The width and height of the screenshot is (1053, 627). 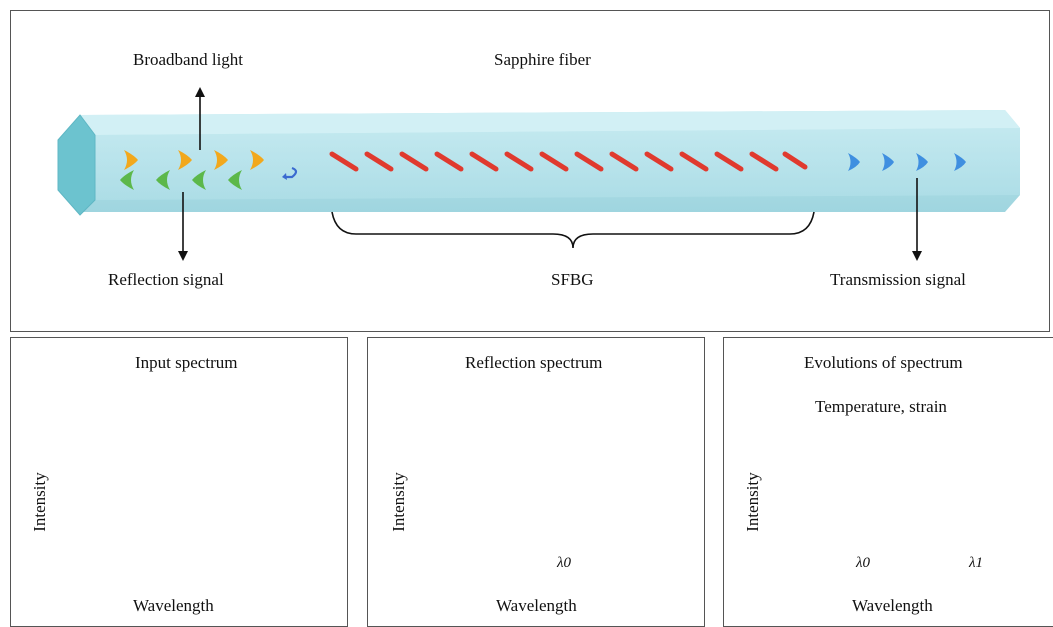 I want to click on input-spectrum-ylabel: Intensity, so click(x=39, y=502).